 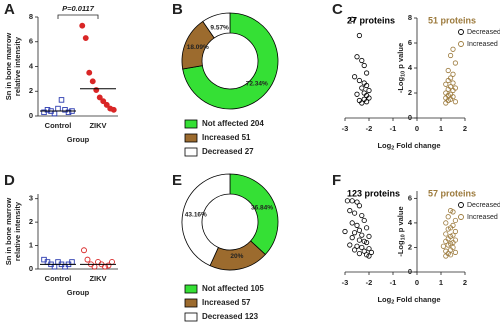 What do you see at coordinates (369, 282) in the screenshot?
I see `x-tick-label: -2` at bounding box center [369, 282].